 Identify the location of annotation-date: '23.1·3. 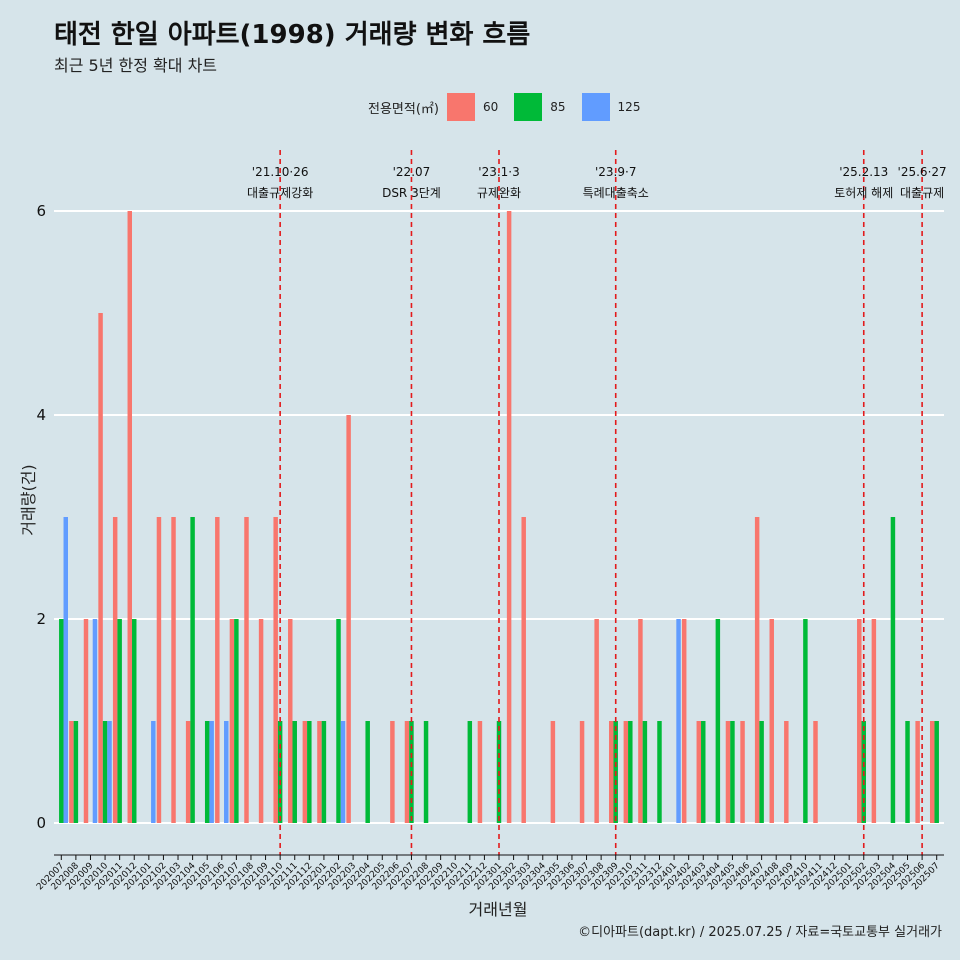
(498, 172).